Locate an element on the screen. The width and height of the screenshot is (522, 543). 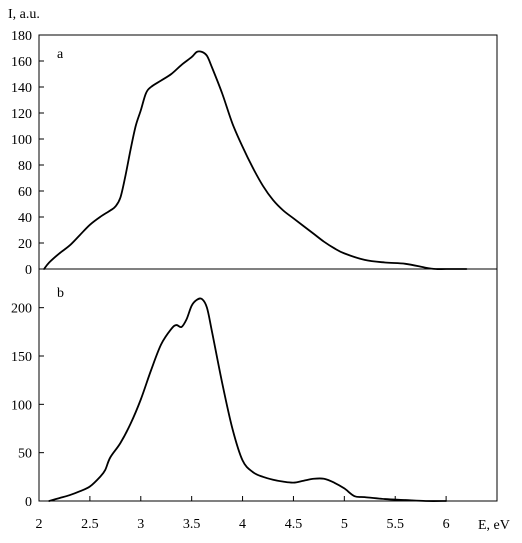
x-tick-label: 2 is located at coordinates (39, 524).